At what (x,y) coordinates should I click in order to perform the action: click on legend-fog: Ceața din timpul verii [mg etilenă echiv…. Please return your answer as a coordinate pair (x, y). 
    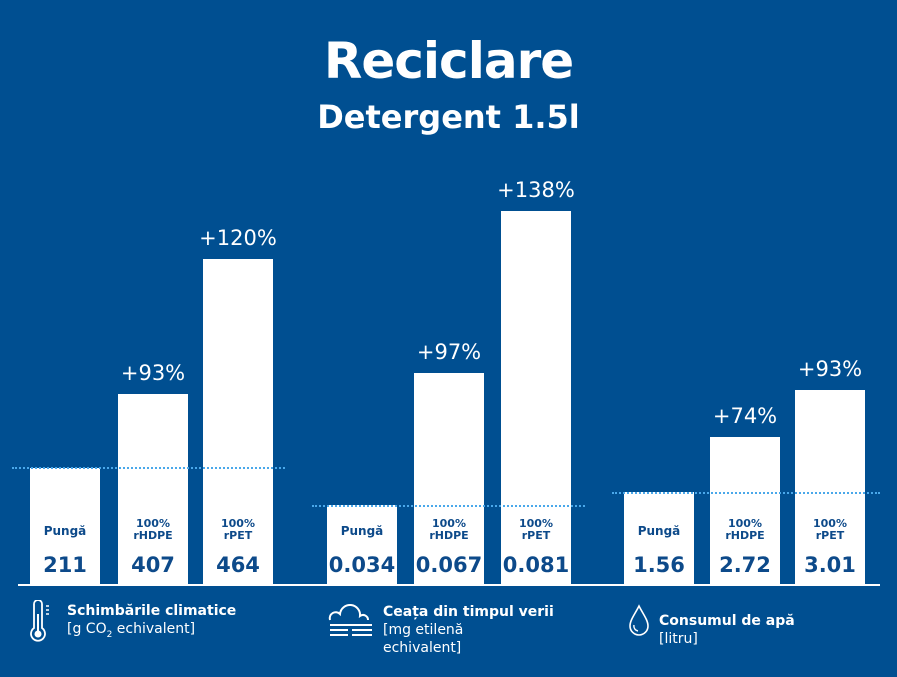
    Looking at the image, I should click on (468, 630).